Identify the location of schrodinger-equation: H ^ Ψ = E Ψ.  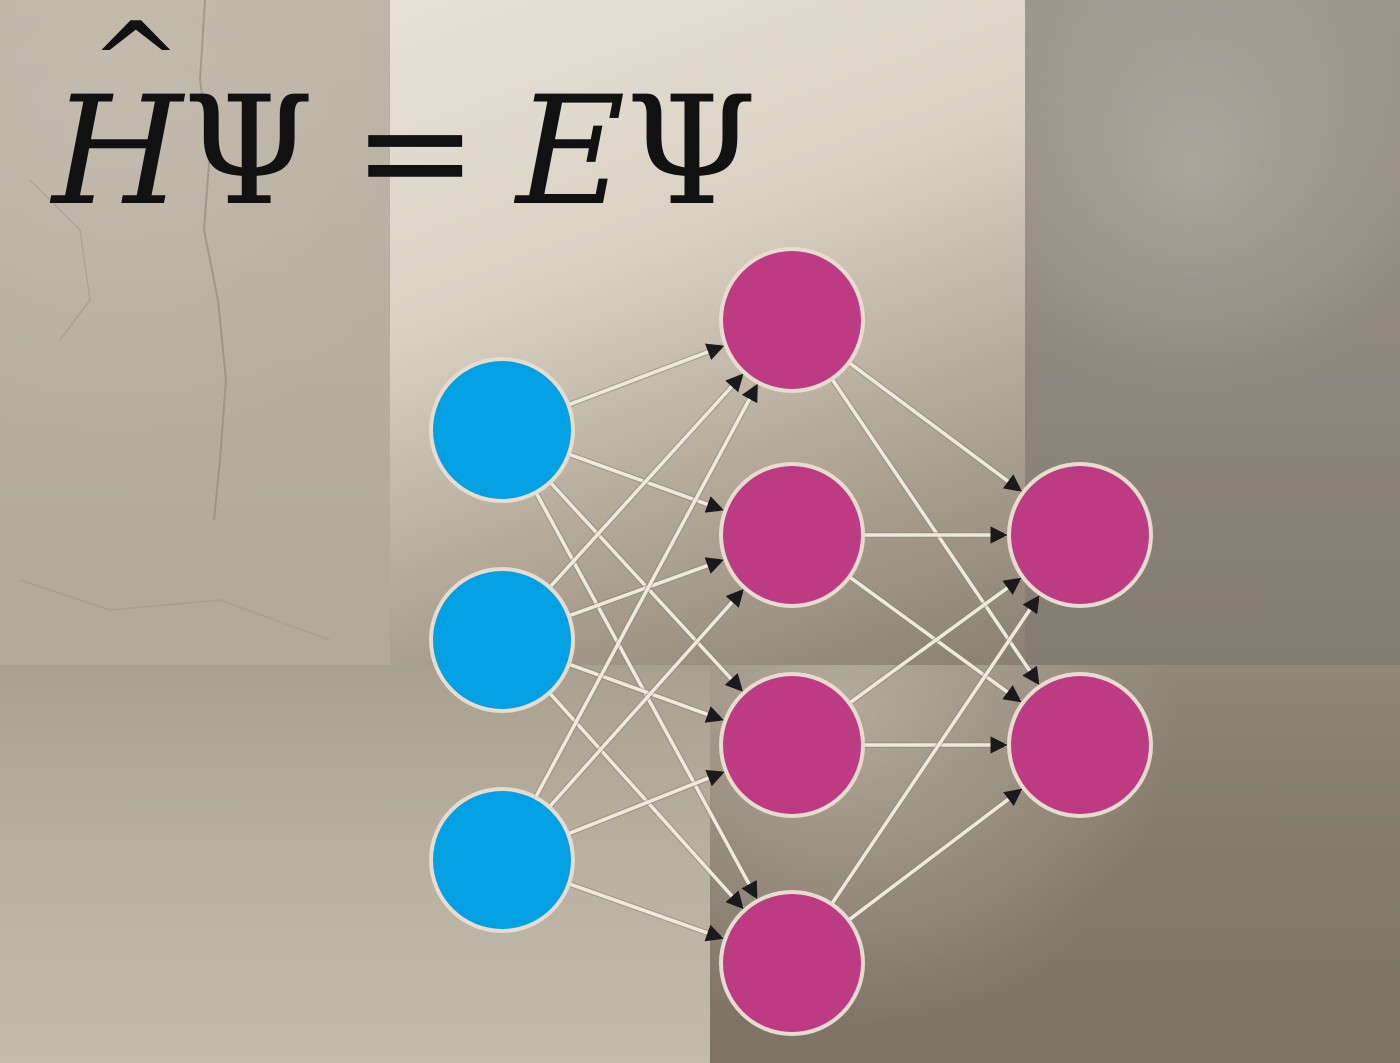
(405, 129).